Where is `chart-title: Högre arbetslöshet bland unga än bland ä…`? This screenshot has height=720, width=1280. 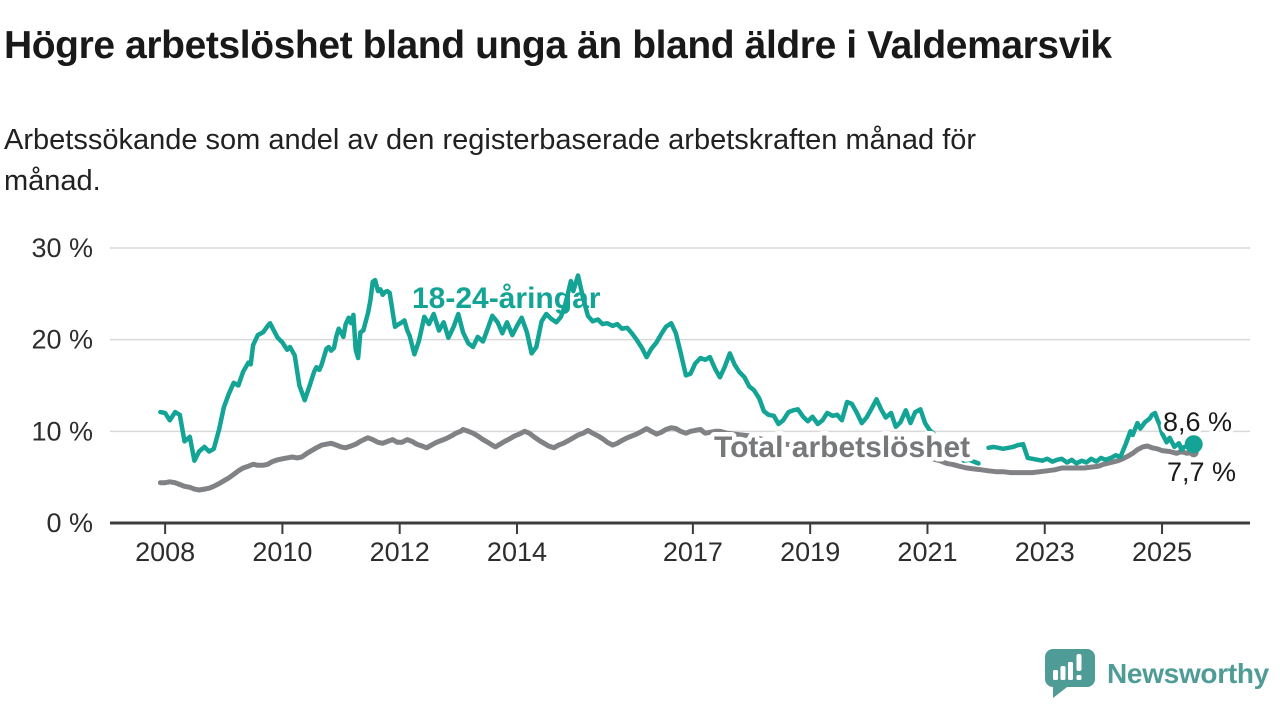
chart-title: Högre arbetslöshet bland unga än bland ä… is located at coordinates (558, 45).